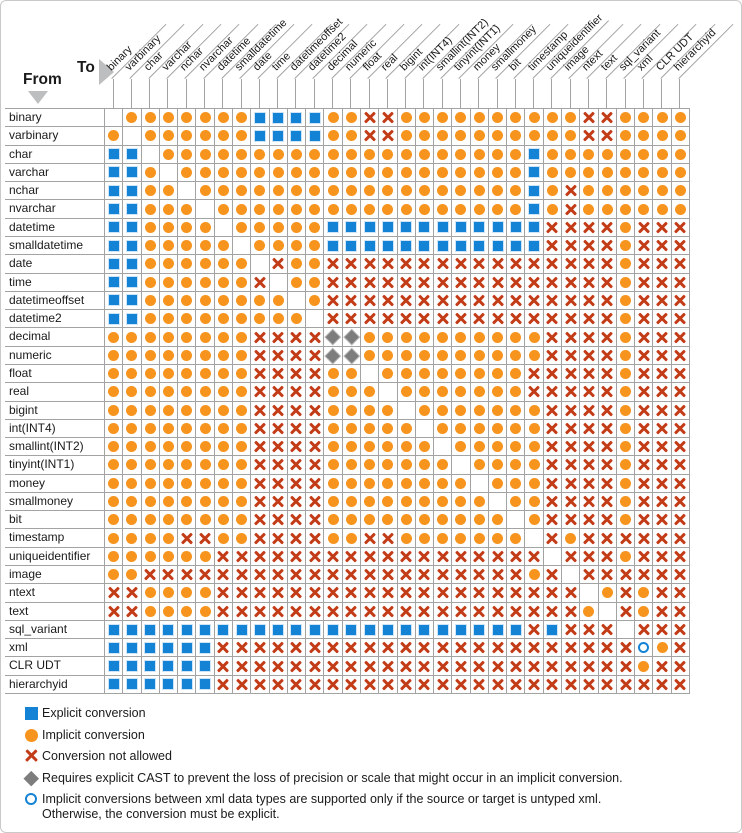 The width and height of the screenshot is (742, 833). I want to click on column-tick-line, so click(607, 93).